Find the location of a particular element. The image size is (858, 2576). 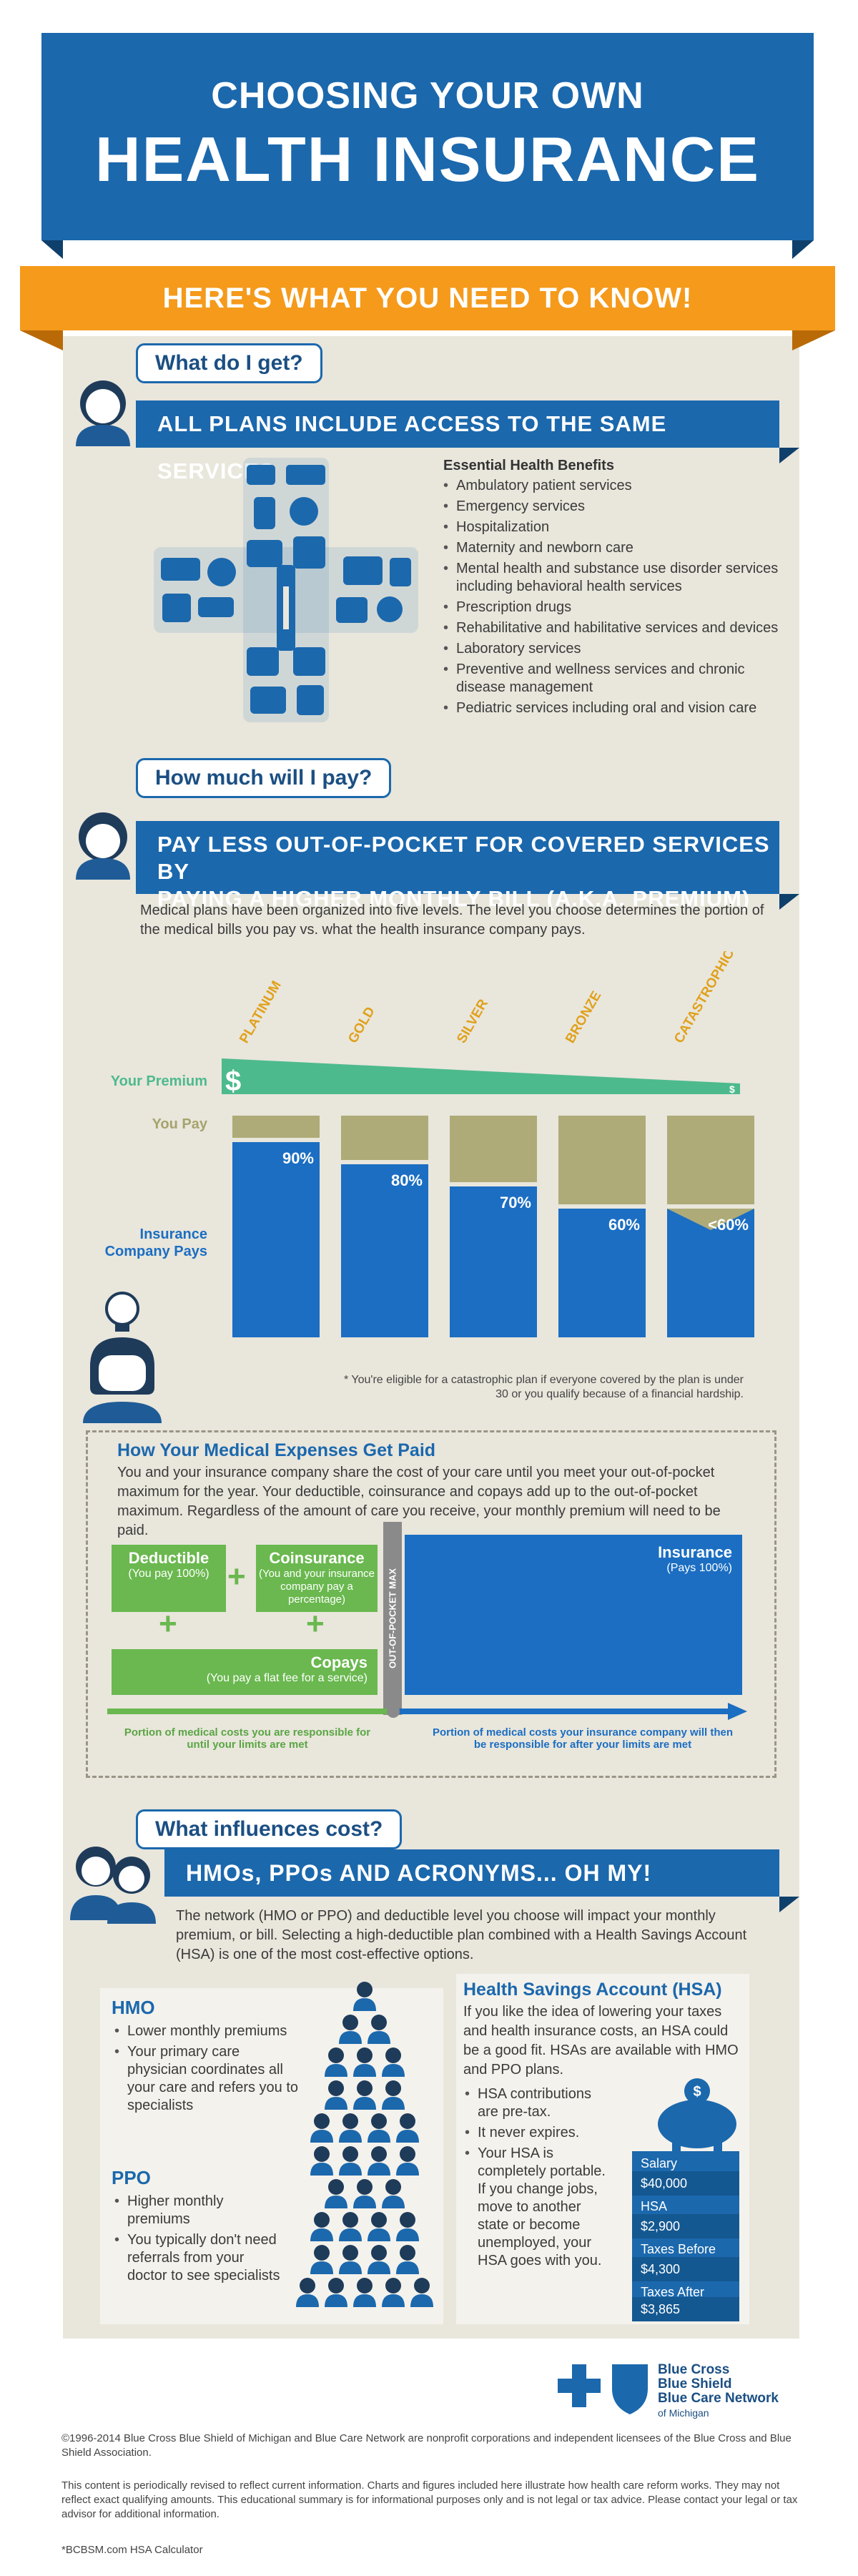

catastrophic-notch is located at coordinates (710, 1219).